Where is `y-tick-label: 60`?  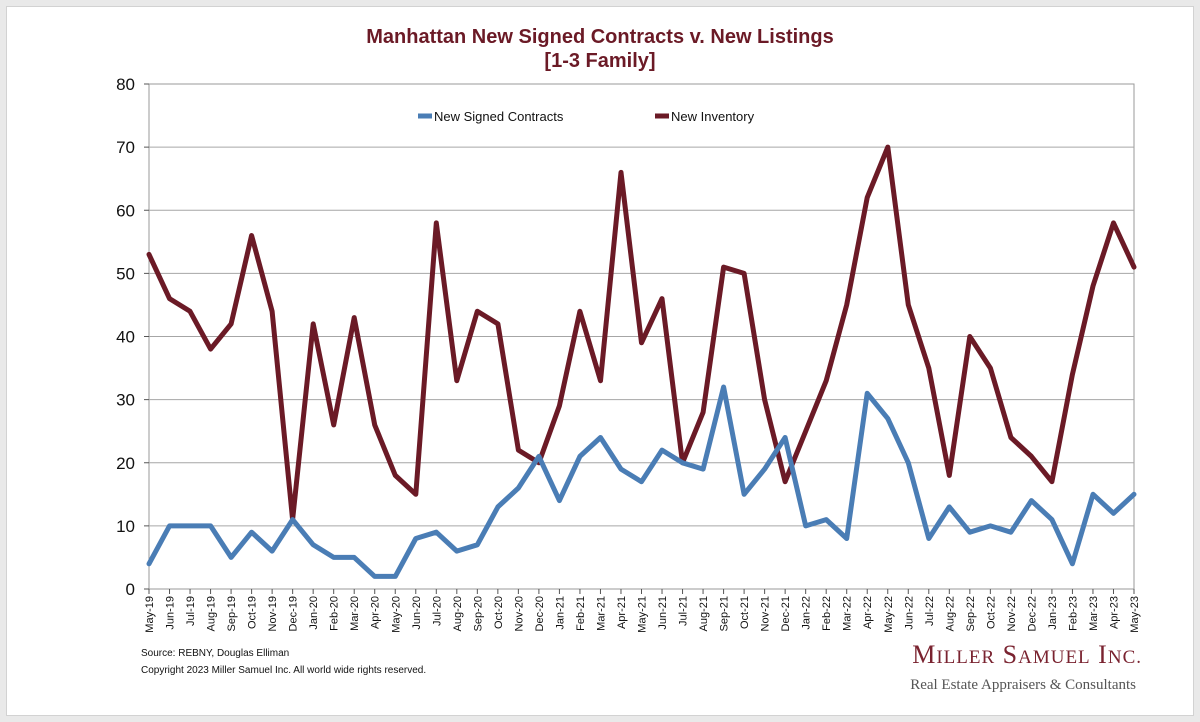 y-tick-label: 60 is located at coordinates (125, 210).